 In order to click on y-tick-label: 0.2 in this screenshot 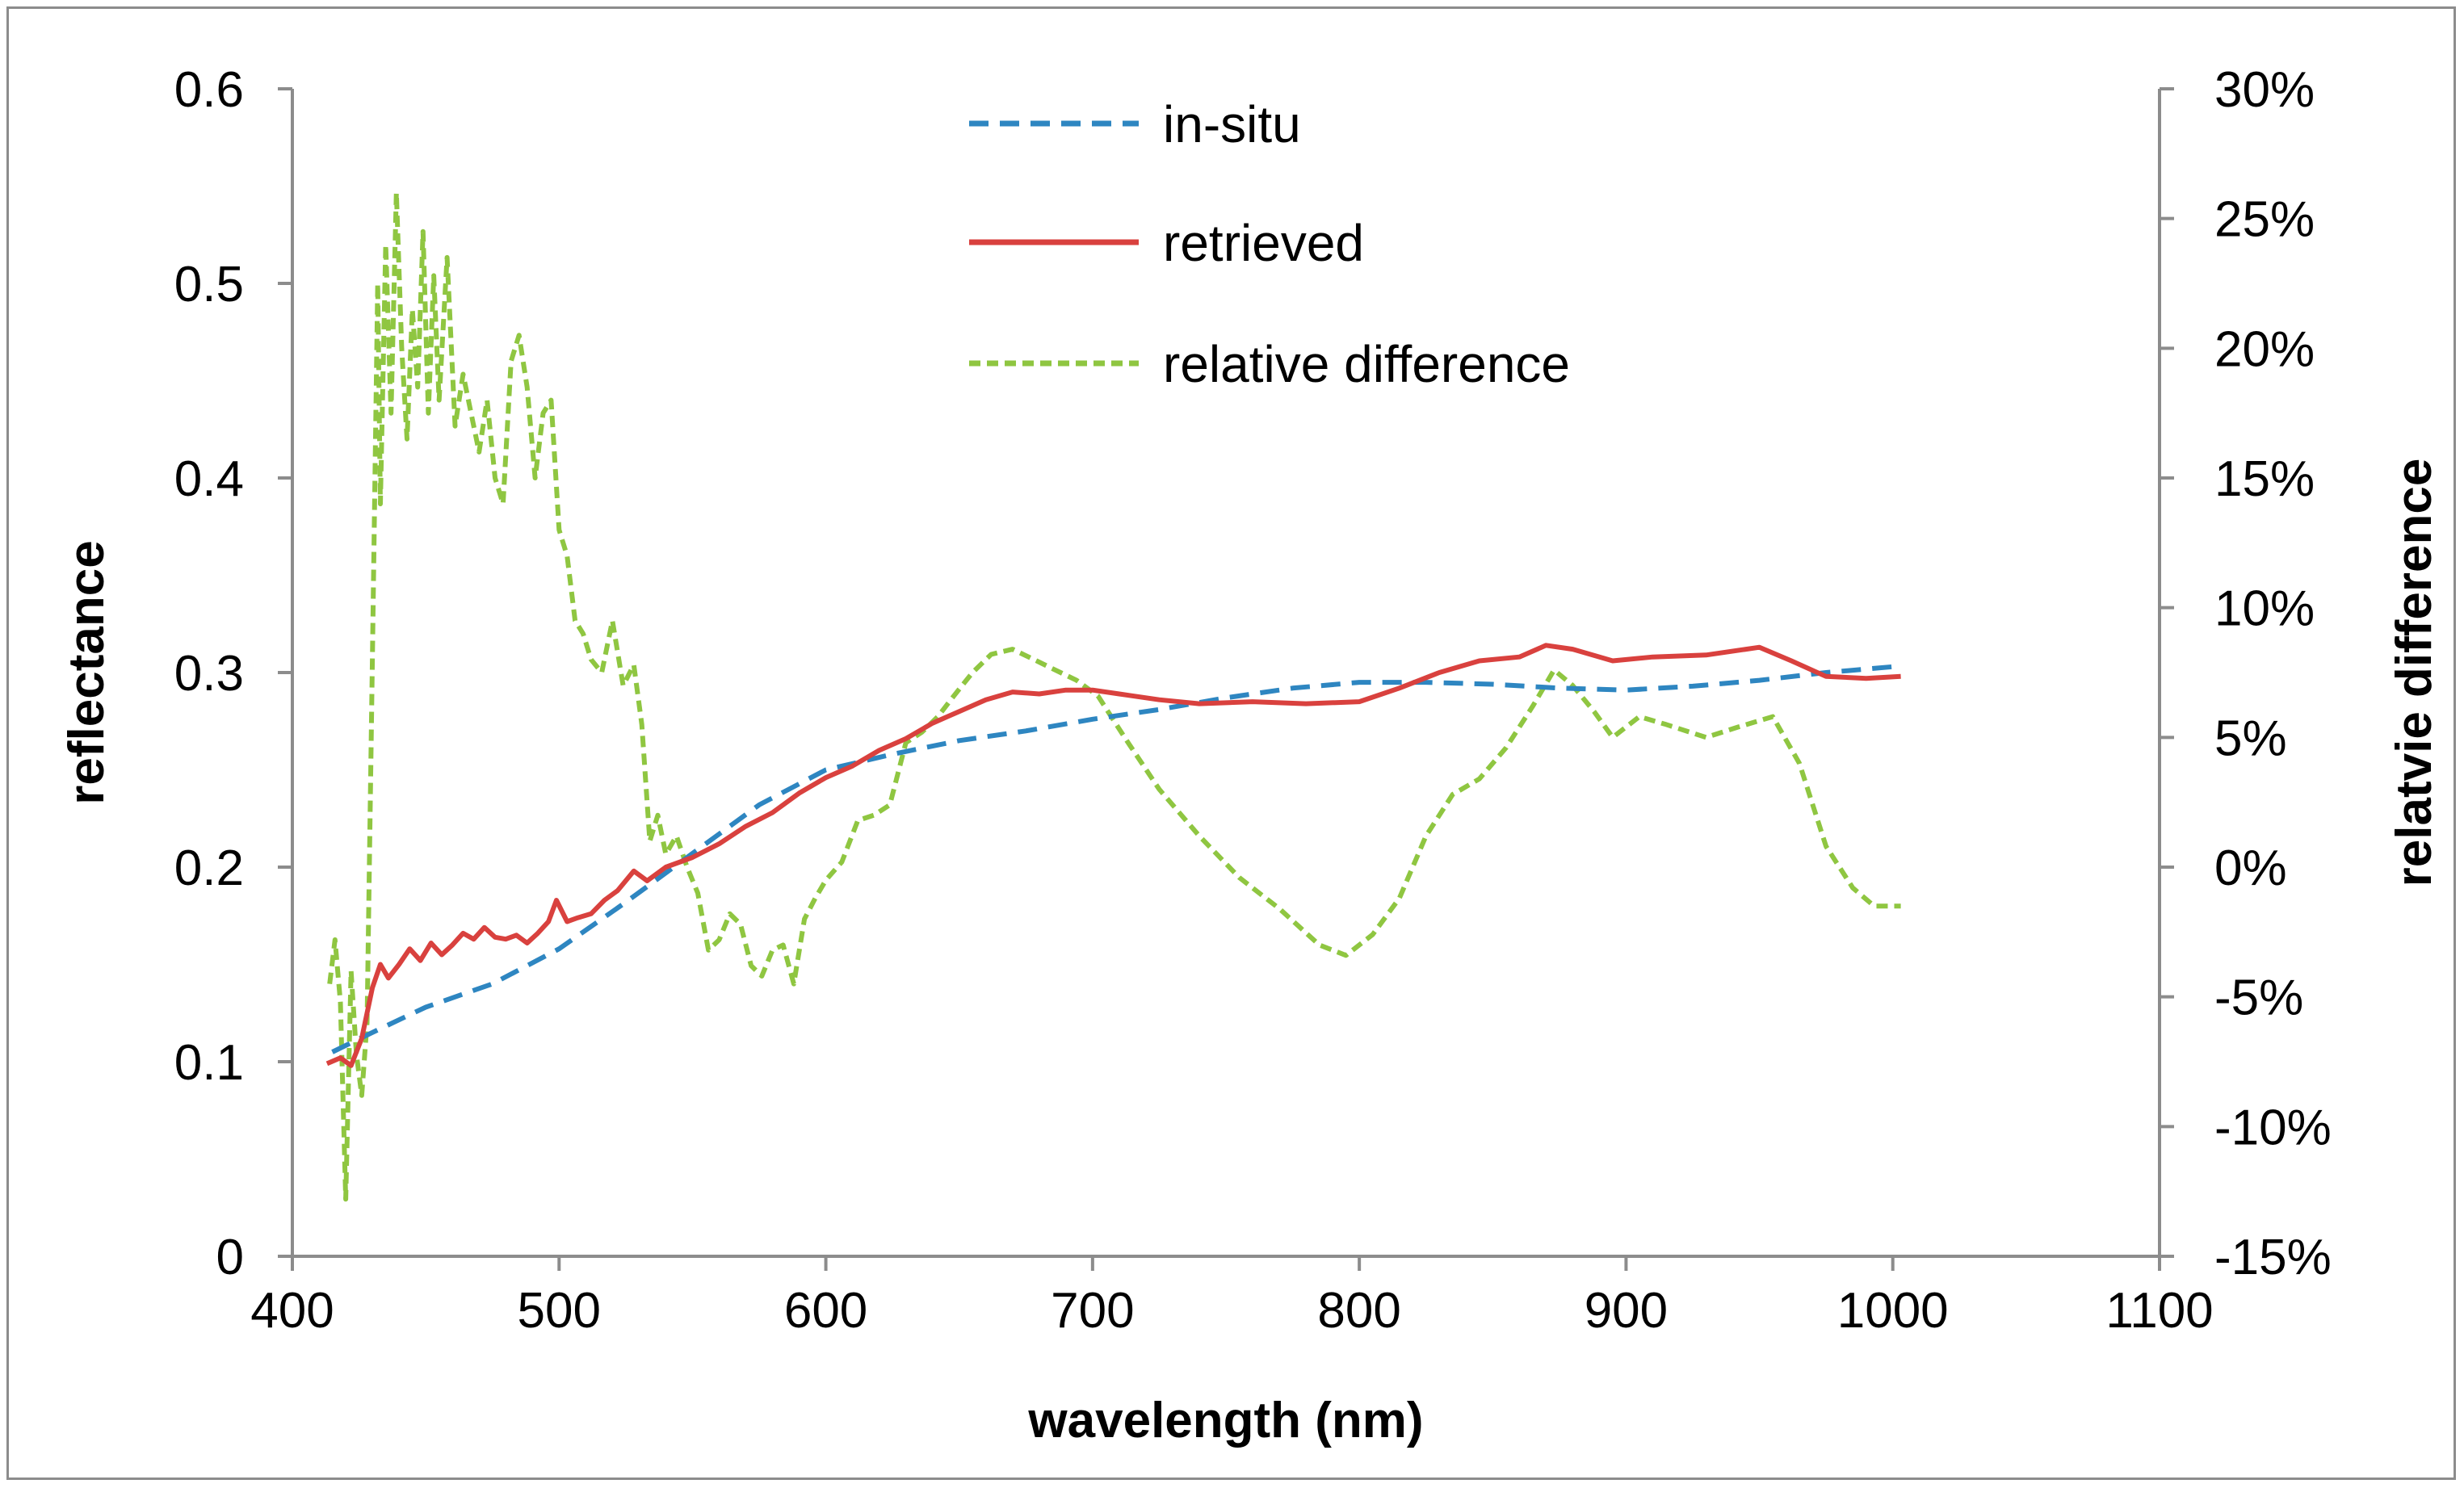, I will do `click(209, 868)`.